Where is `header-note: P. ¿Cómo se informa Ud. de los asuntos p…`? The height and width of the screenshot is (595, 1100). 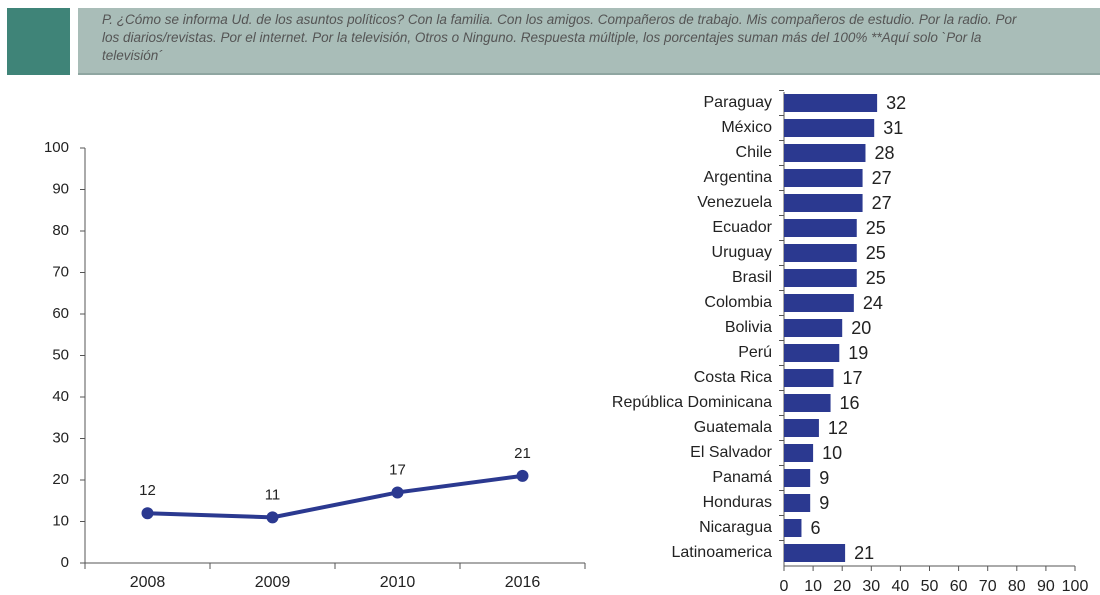 header-note: P. ¿Cómo se informa Ud. de los asuntos p… is located at coordinates (559, 37).